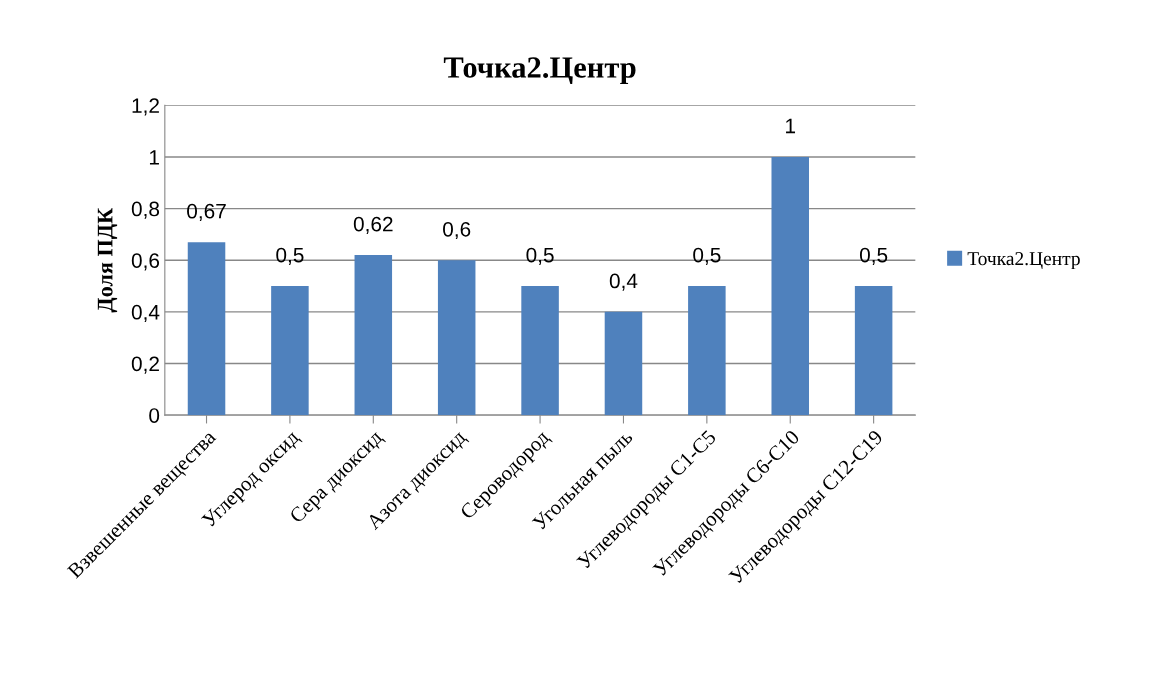  I want to click on y-tick-label: 0,6, so click(145, 262).